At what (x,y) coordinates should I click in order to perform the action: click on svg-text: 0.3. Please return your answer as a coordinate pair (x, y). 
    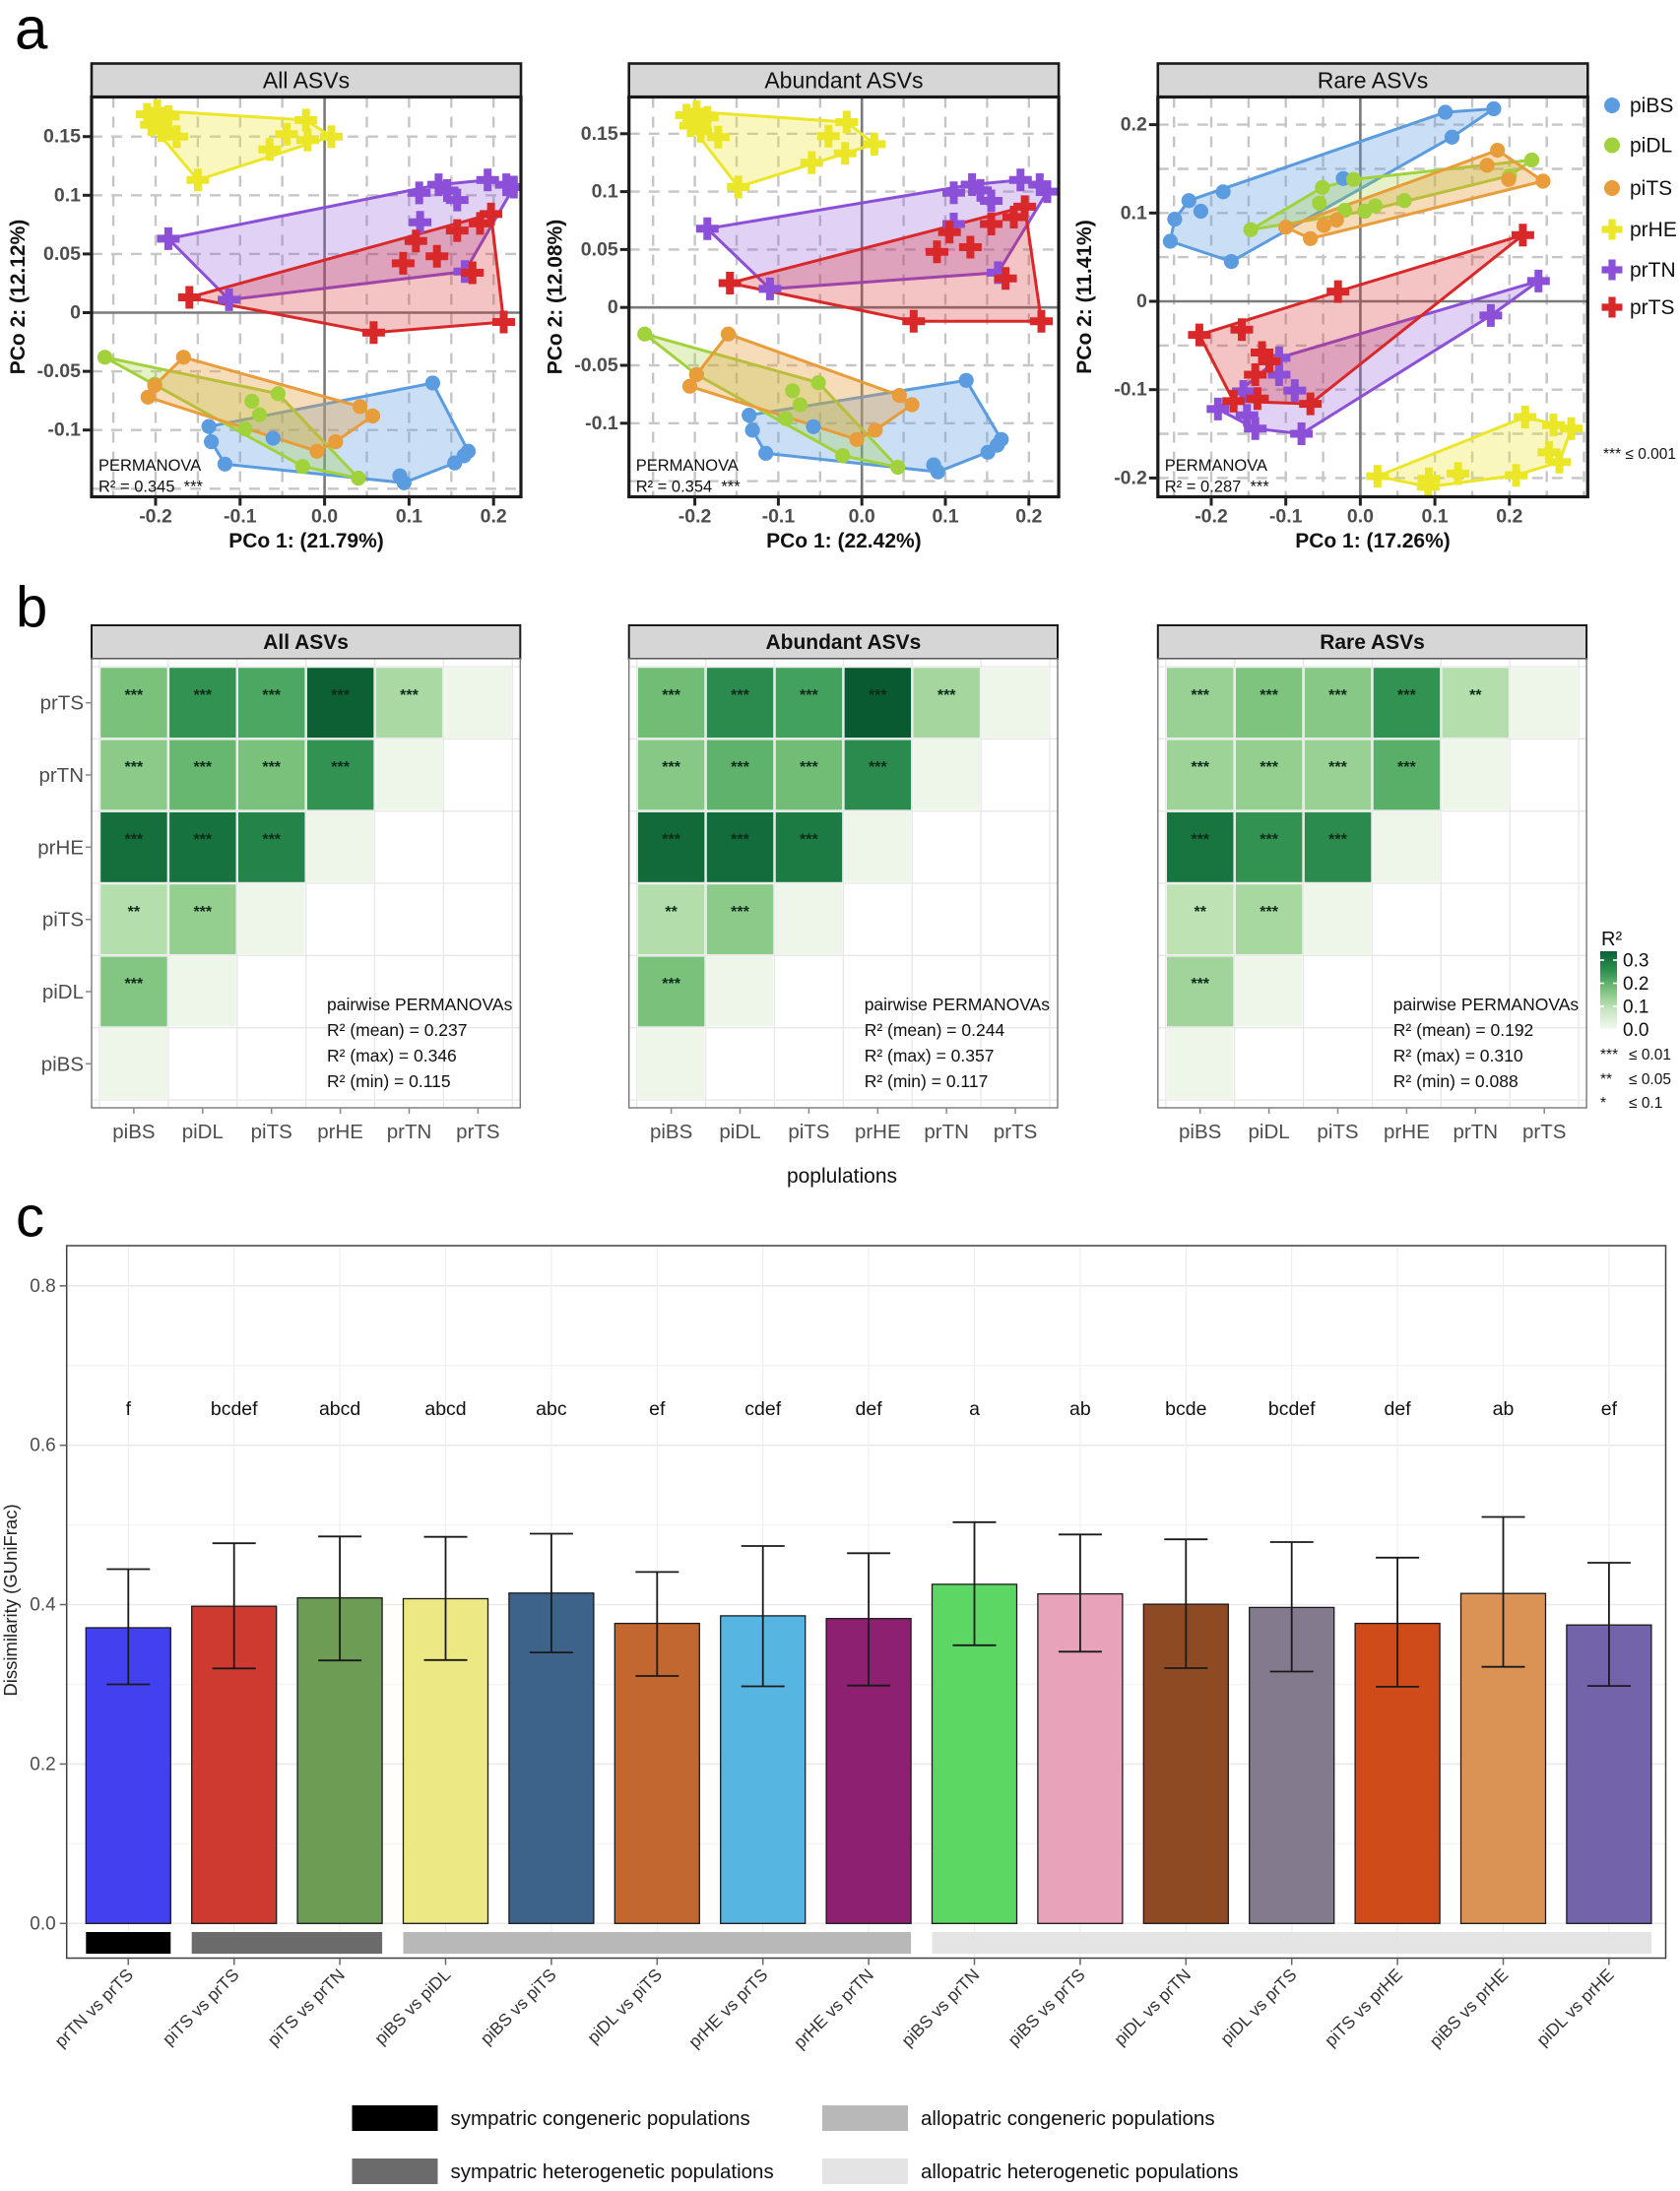
    Looking at the image, I should click on (1635, 961).